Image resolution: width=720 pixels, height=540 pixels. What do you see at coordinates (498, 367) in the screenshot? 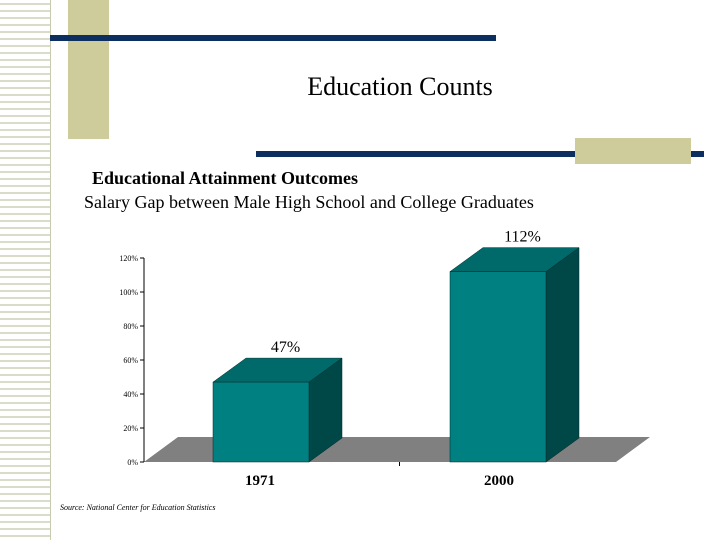
I see `bar-2000` at bounding box center [498, 367].